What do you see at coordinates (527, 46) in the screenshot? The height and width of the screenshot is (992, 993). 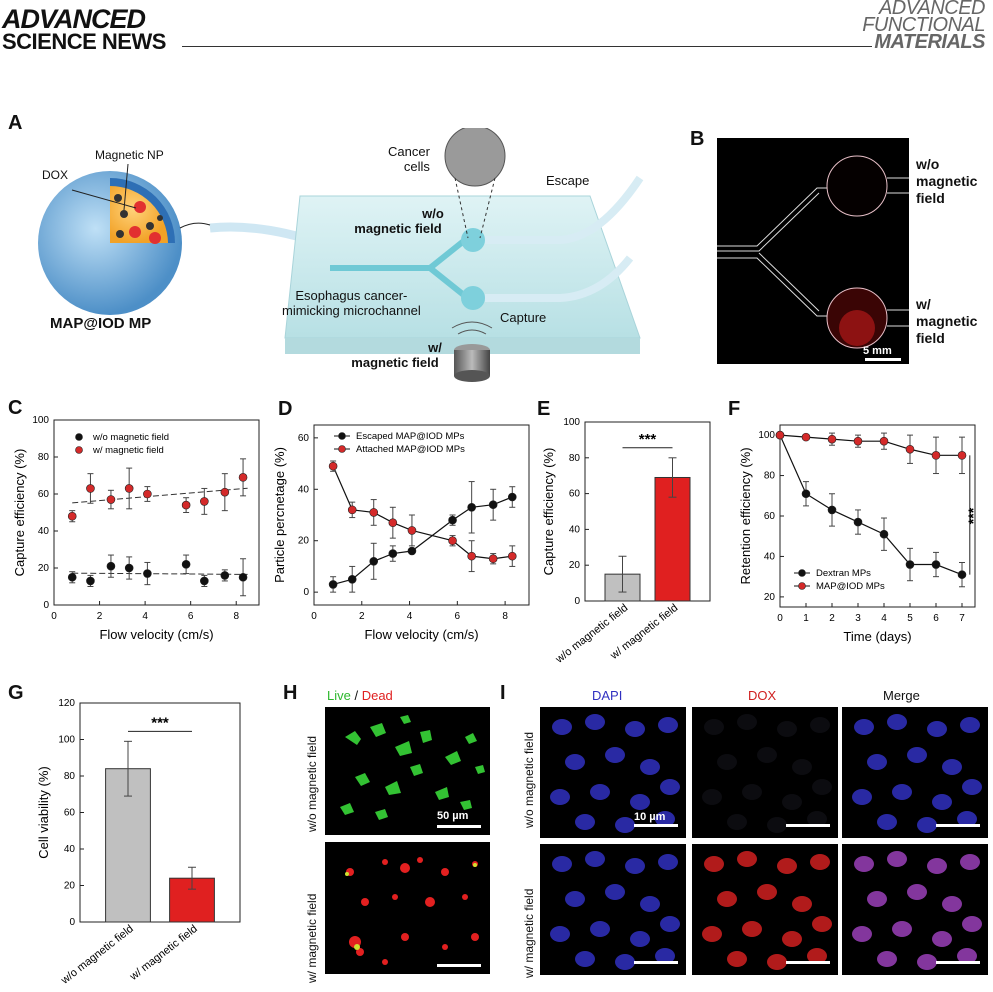 I see `header-rule` at bounding box center [527, 46].